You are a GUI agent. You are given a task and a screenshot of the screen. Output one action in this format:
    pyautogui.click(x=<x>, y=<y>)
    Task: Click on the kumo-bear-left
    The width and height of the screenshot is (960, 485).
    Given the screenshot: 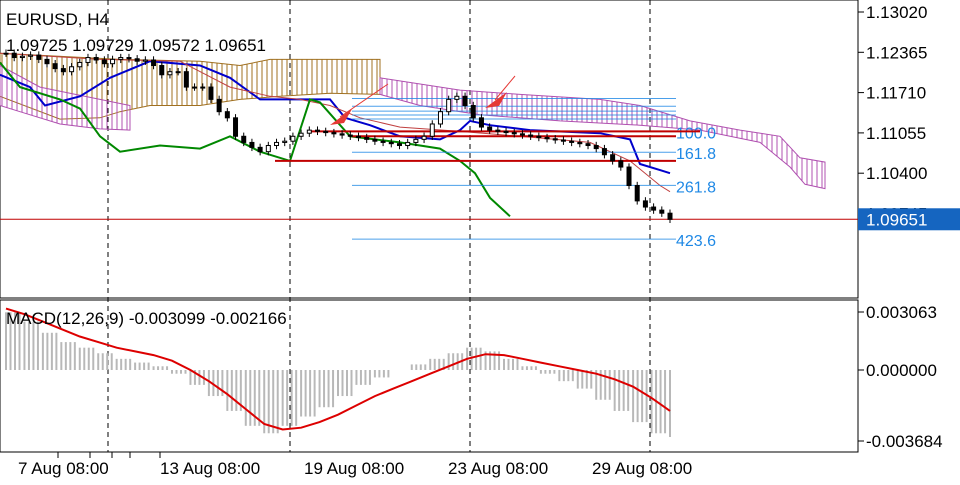 What is the action you would take?
    pyautogui.click(x=65, y=97)
    